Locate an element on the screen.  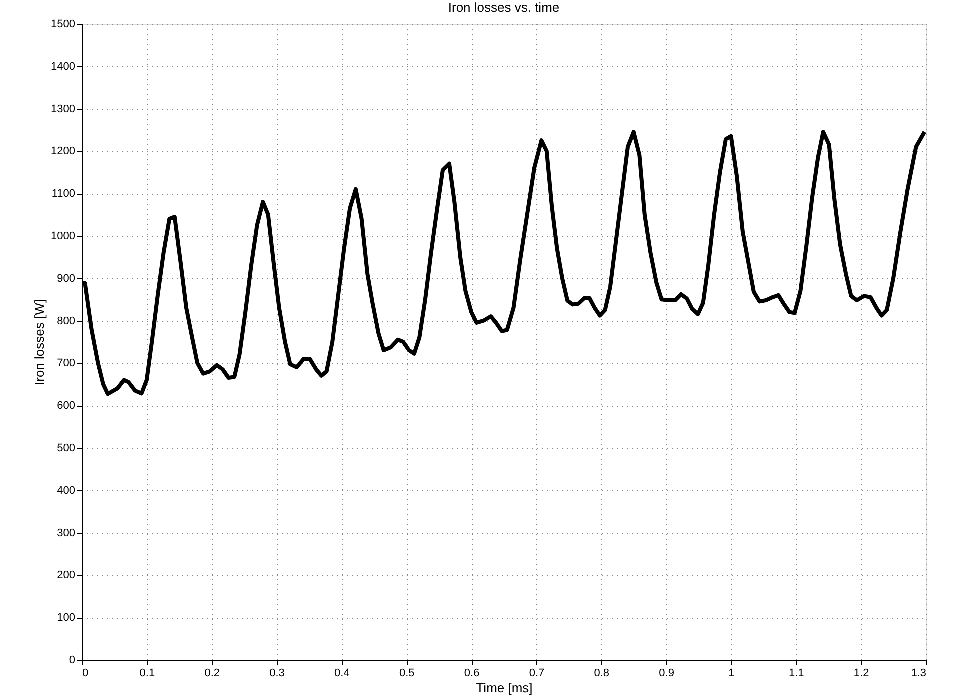
y-tick-label: 100 is located at coordinates (66, 618).